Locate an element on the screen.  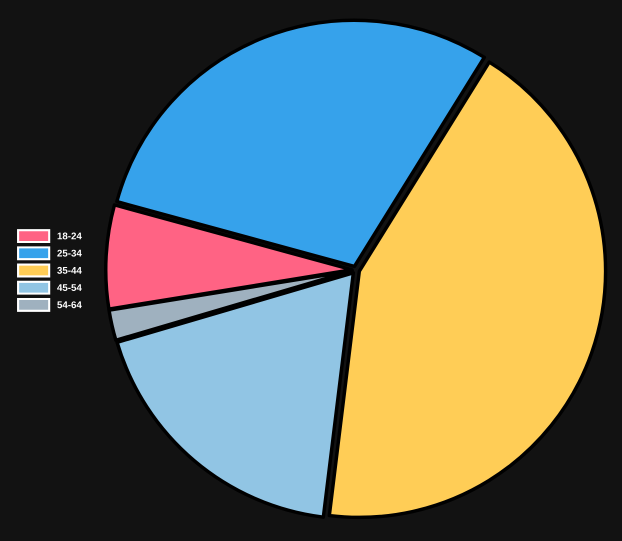
legend-label: 25-34 is located at coordinates (69, 253).